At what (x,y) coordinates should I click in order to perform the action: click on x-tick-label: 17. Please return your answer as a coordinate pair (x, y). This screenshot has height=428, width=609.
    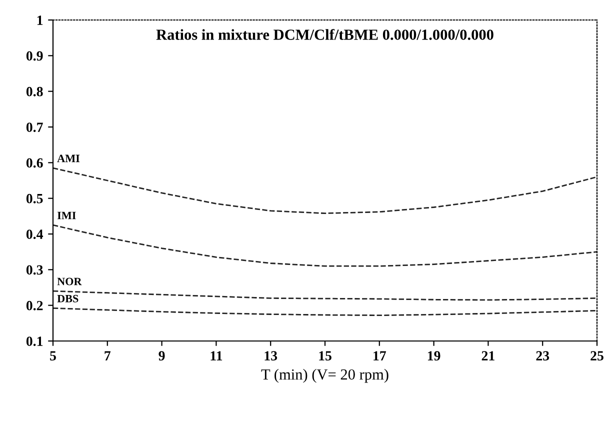
    Looking at the image, I should click on (380, 355).